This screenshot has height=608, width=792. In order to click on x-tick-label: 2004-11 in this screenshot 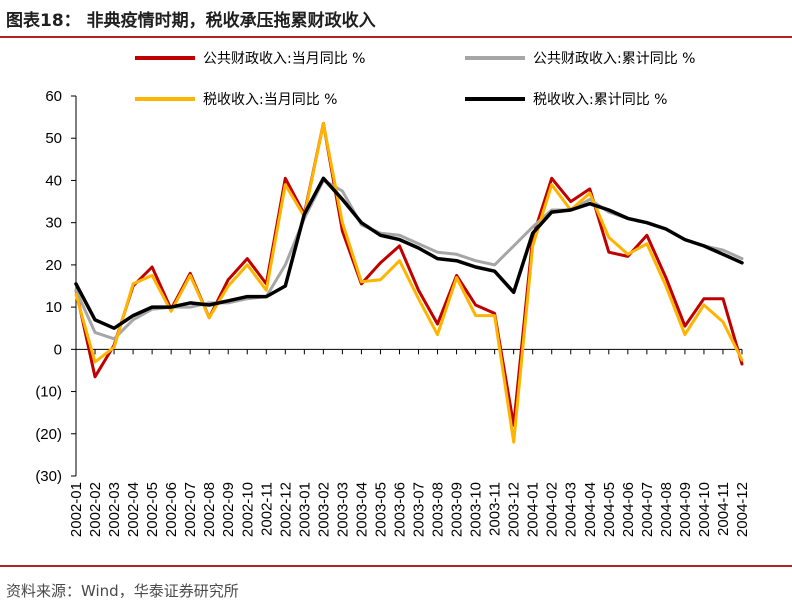, I will do `click(723, 509)`.